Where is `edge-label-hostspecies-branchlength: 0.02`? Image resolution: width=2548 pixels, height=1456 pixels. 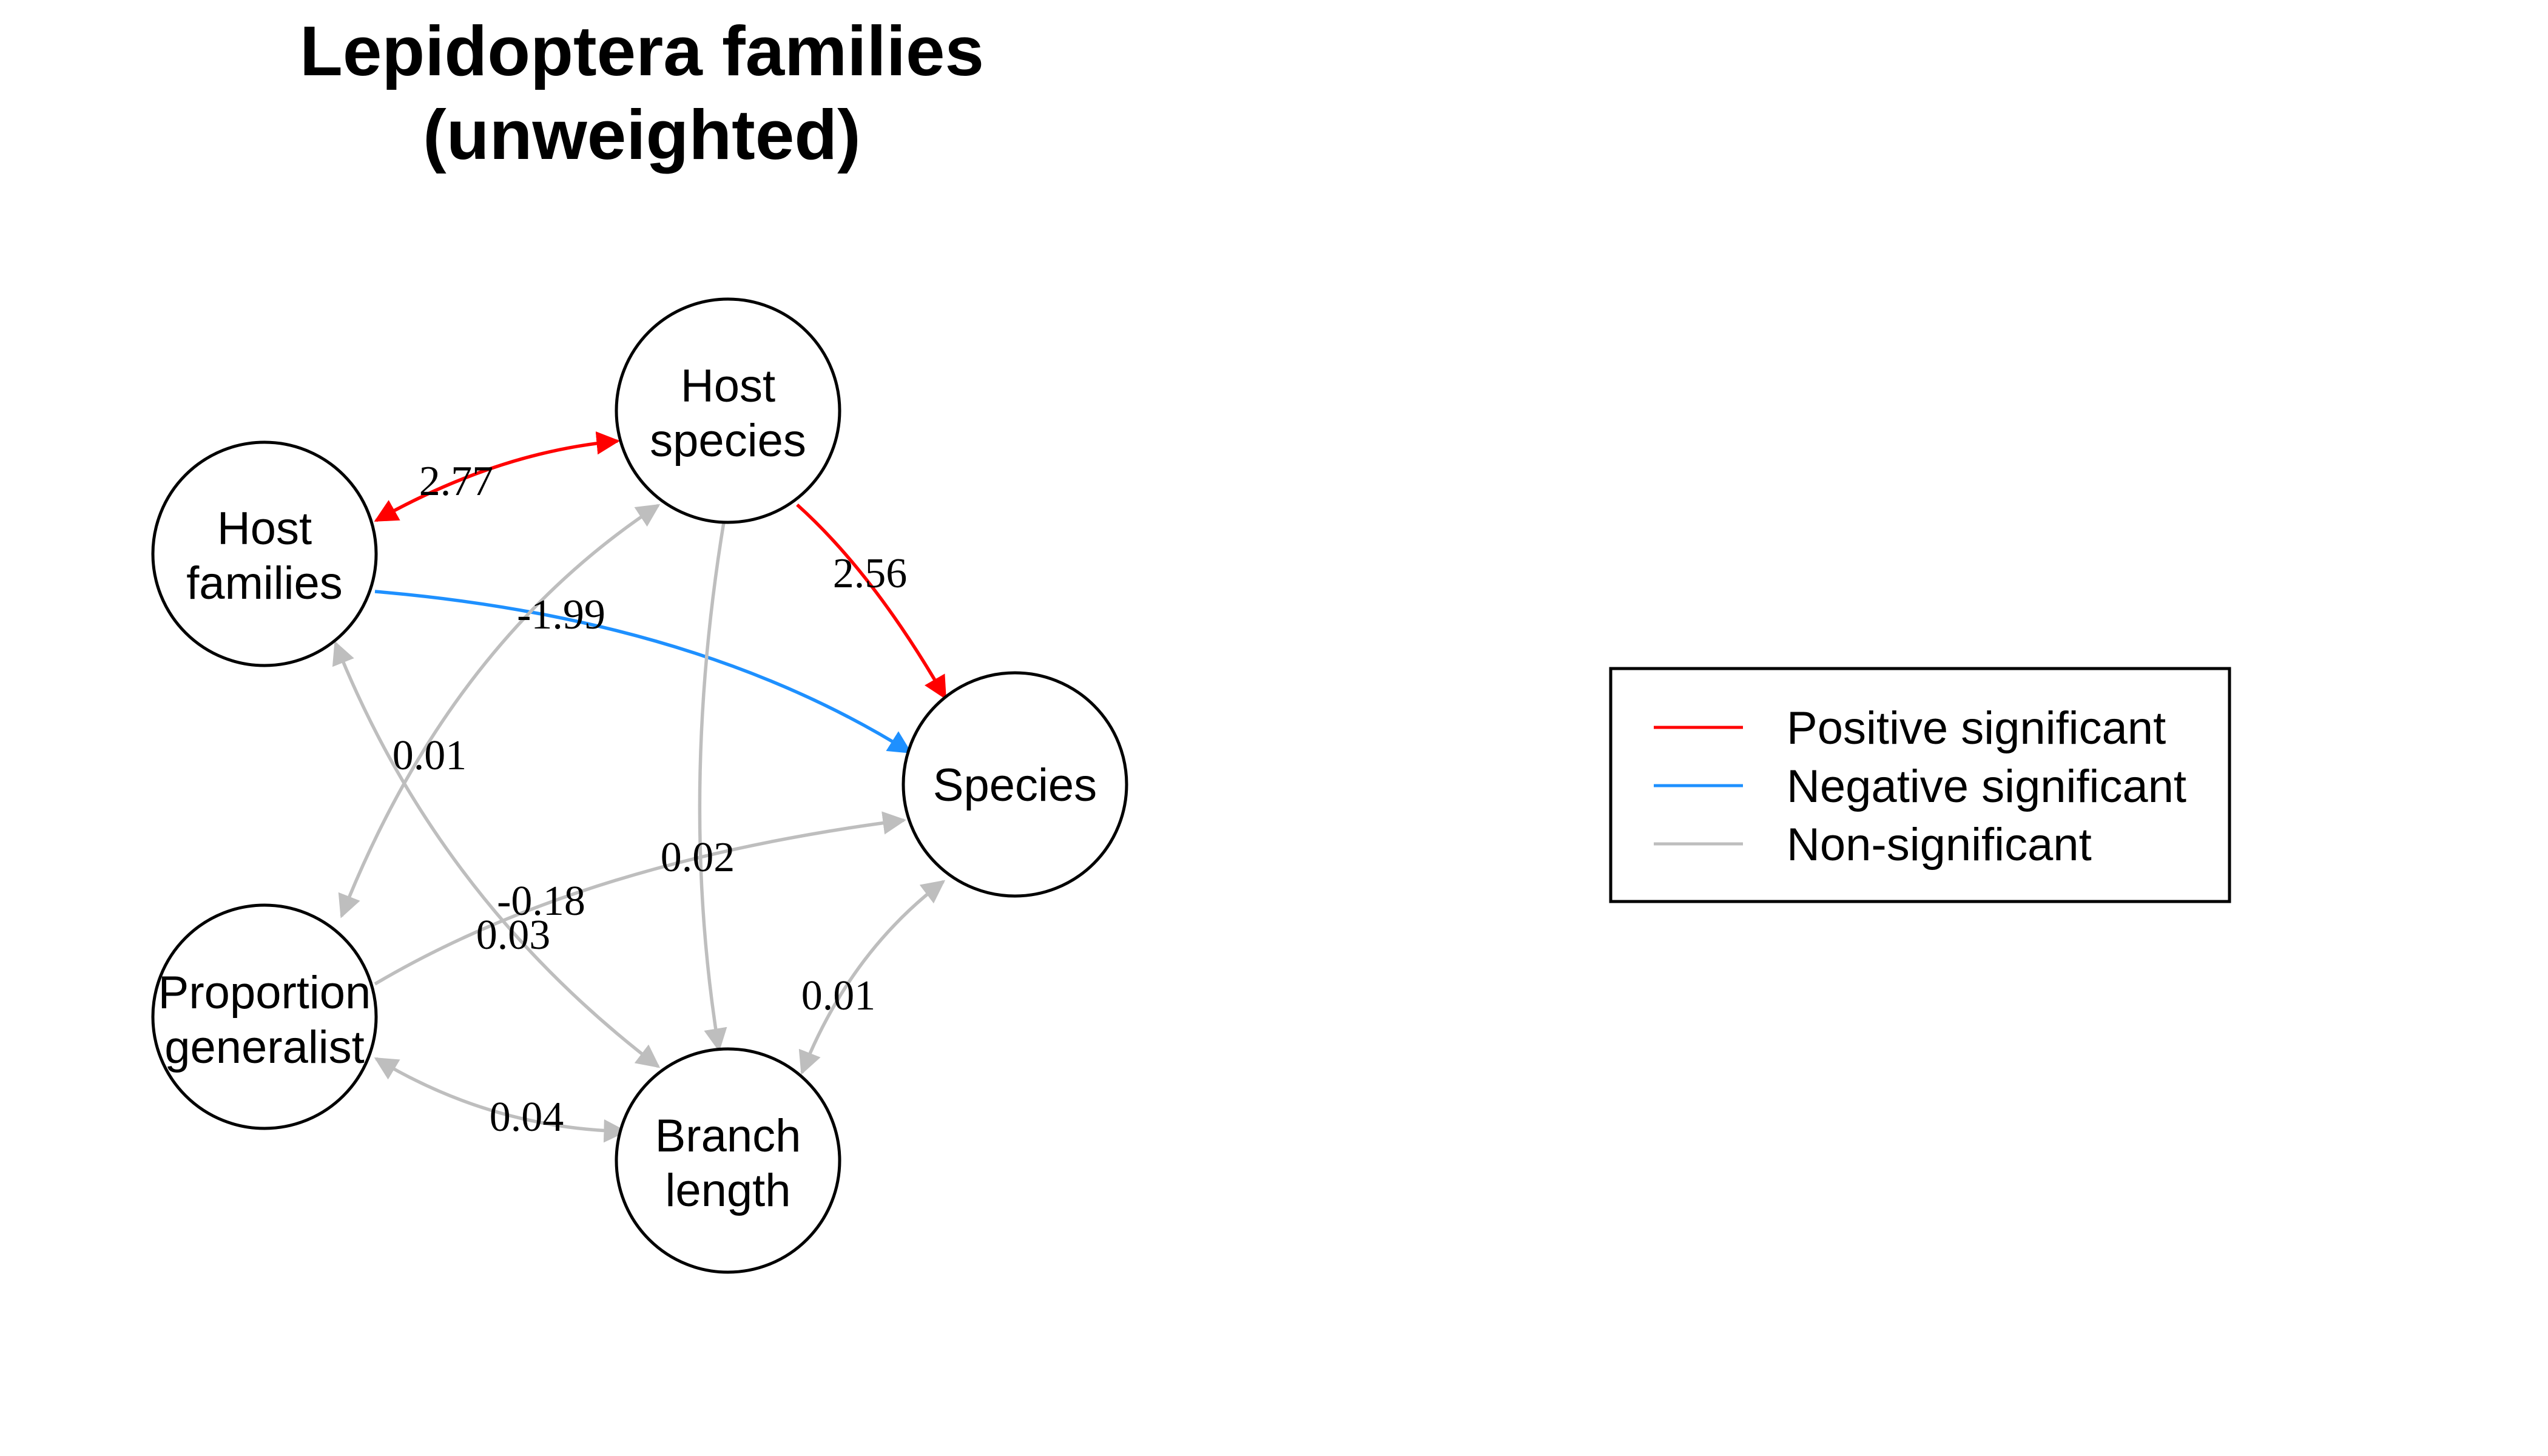 edge-label-hostspecies-branchlength: 0.02 is located at coordinates (698, 857).